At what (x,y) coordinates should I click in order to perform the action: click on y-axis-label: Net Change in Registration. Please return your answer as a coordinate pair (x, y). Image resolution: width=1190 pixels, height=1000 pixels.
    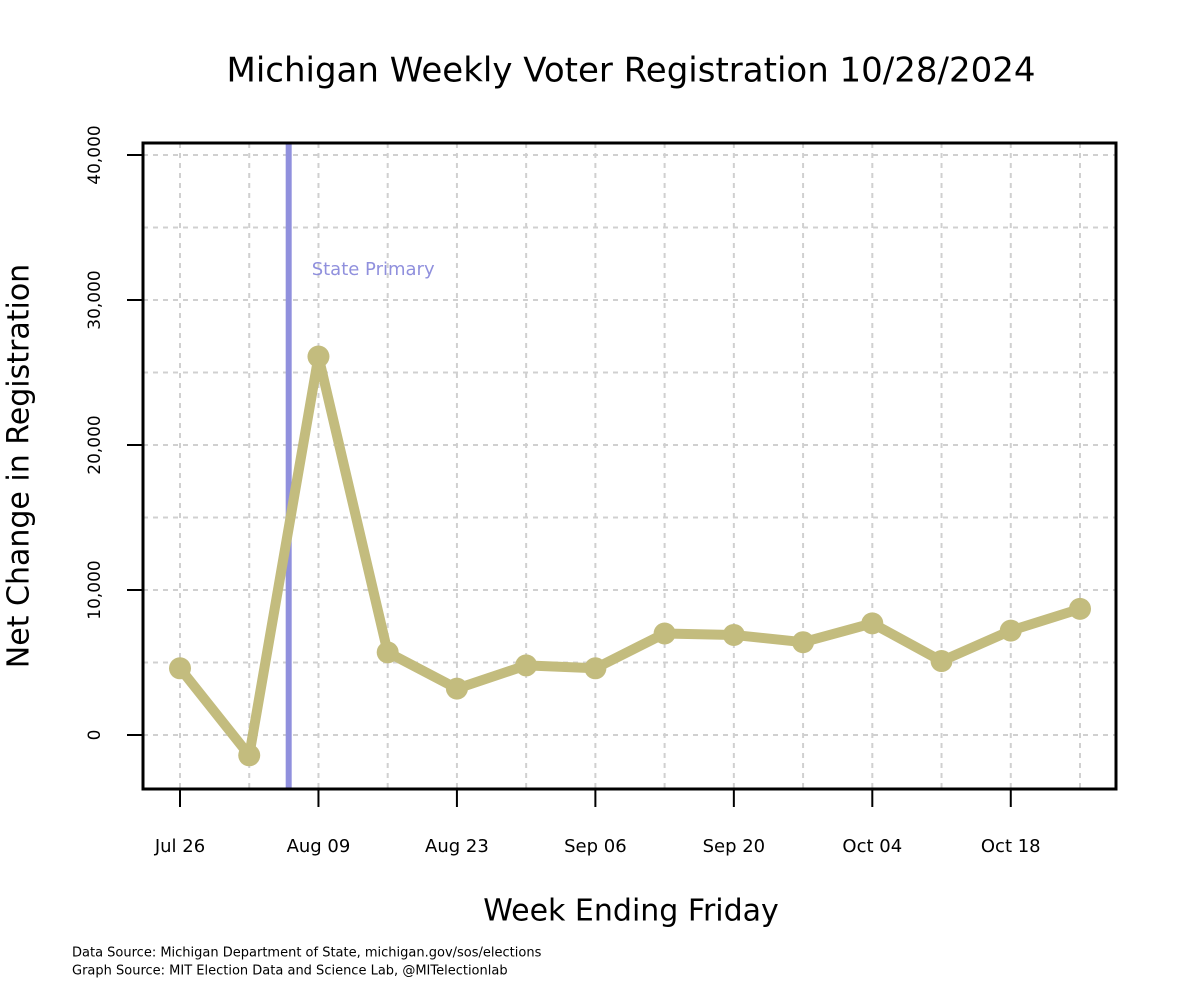
    Looking at the image, I should click on (19, 466).